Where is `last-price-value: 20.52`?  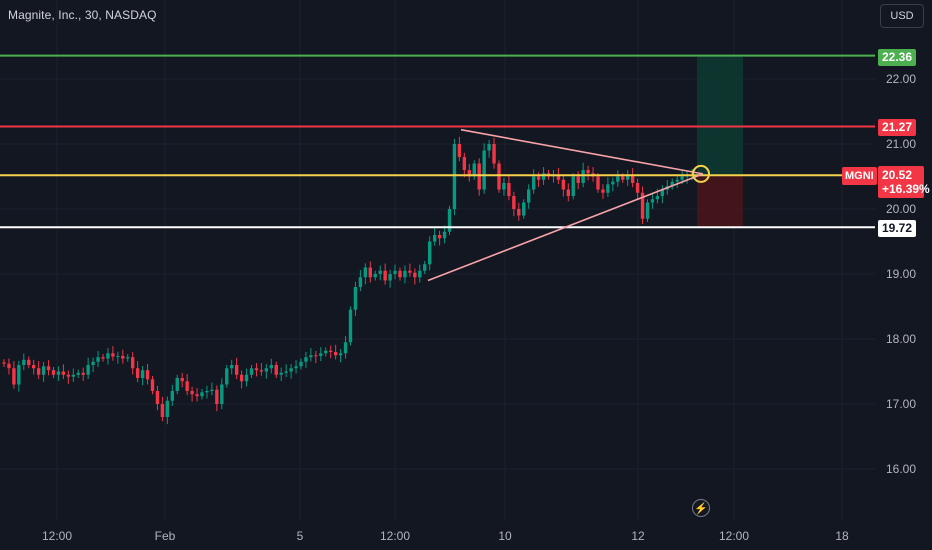
last-price-value: 20.52 is located at coordinates (897, 175).